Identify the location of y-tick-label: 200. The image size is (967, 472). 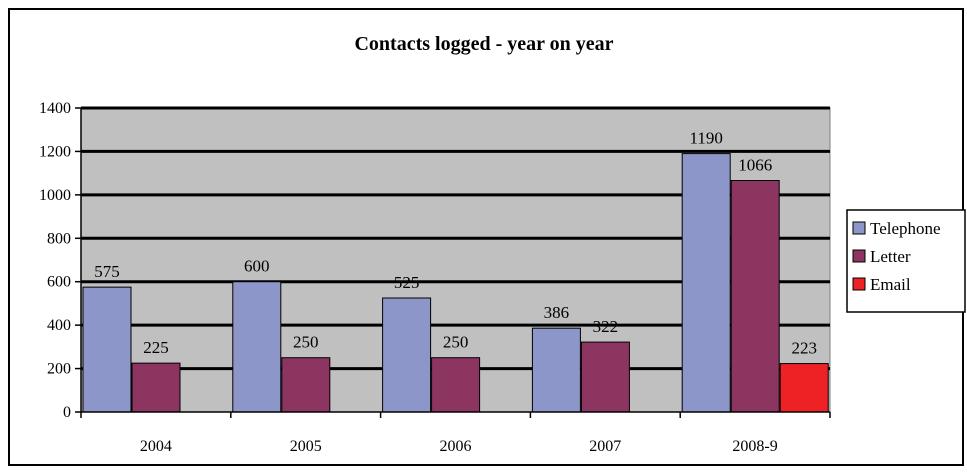
(59, 369).